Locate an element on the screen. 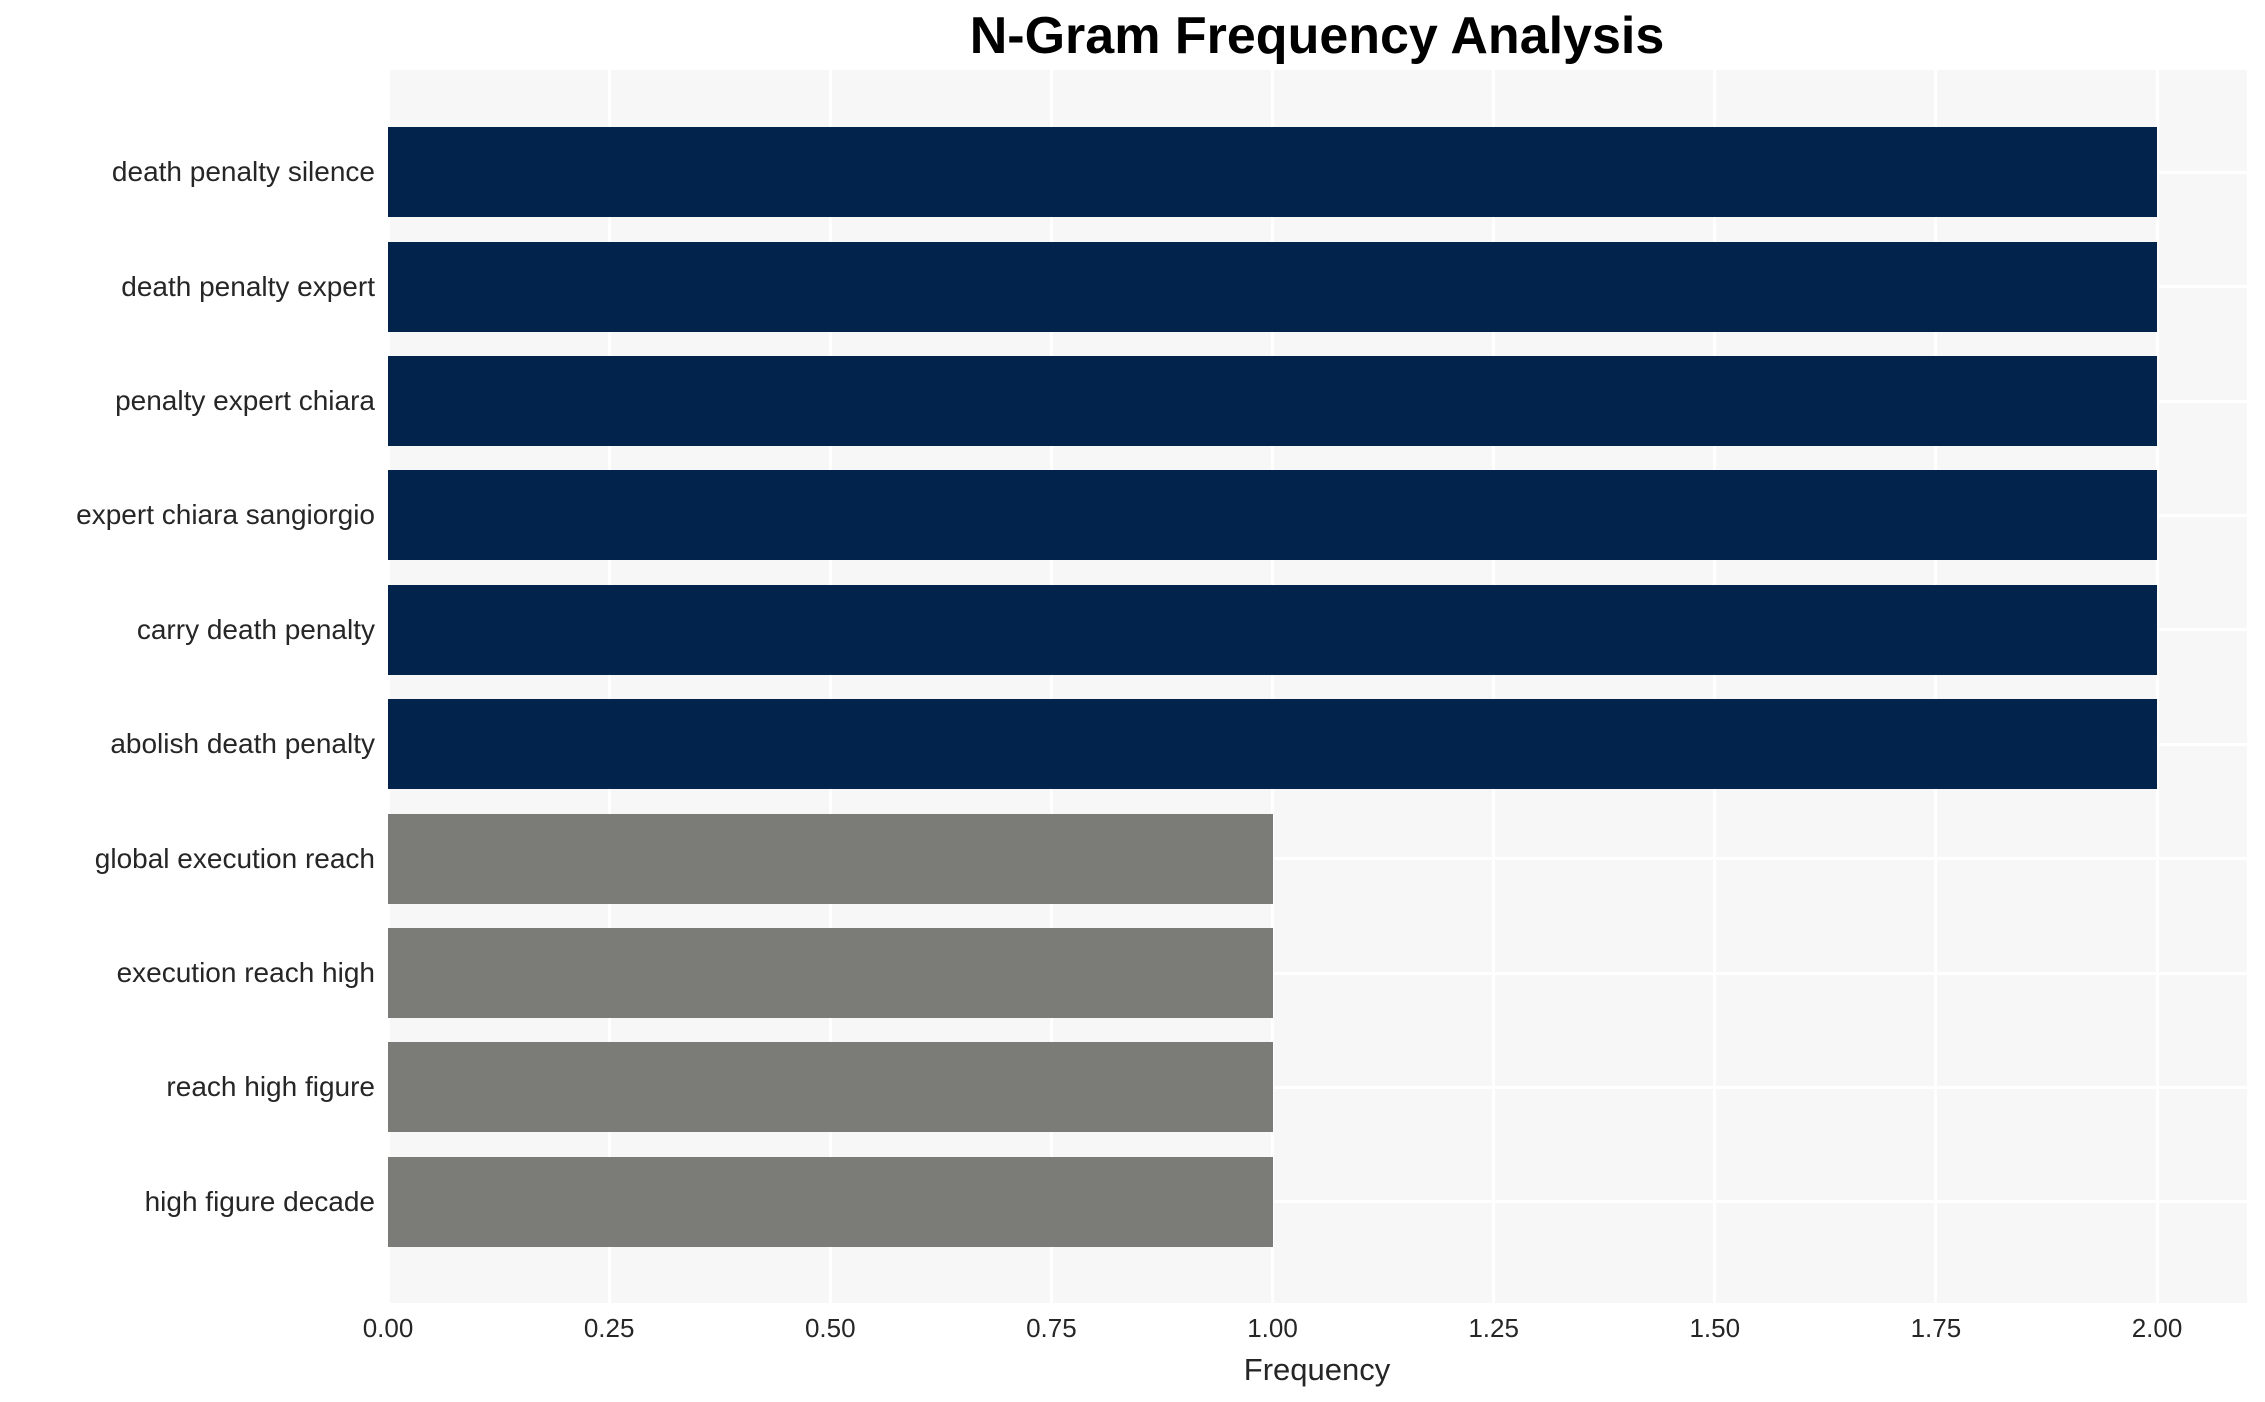  y-tick-label: global execution reach is located at coordinates (234, 858).